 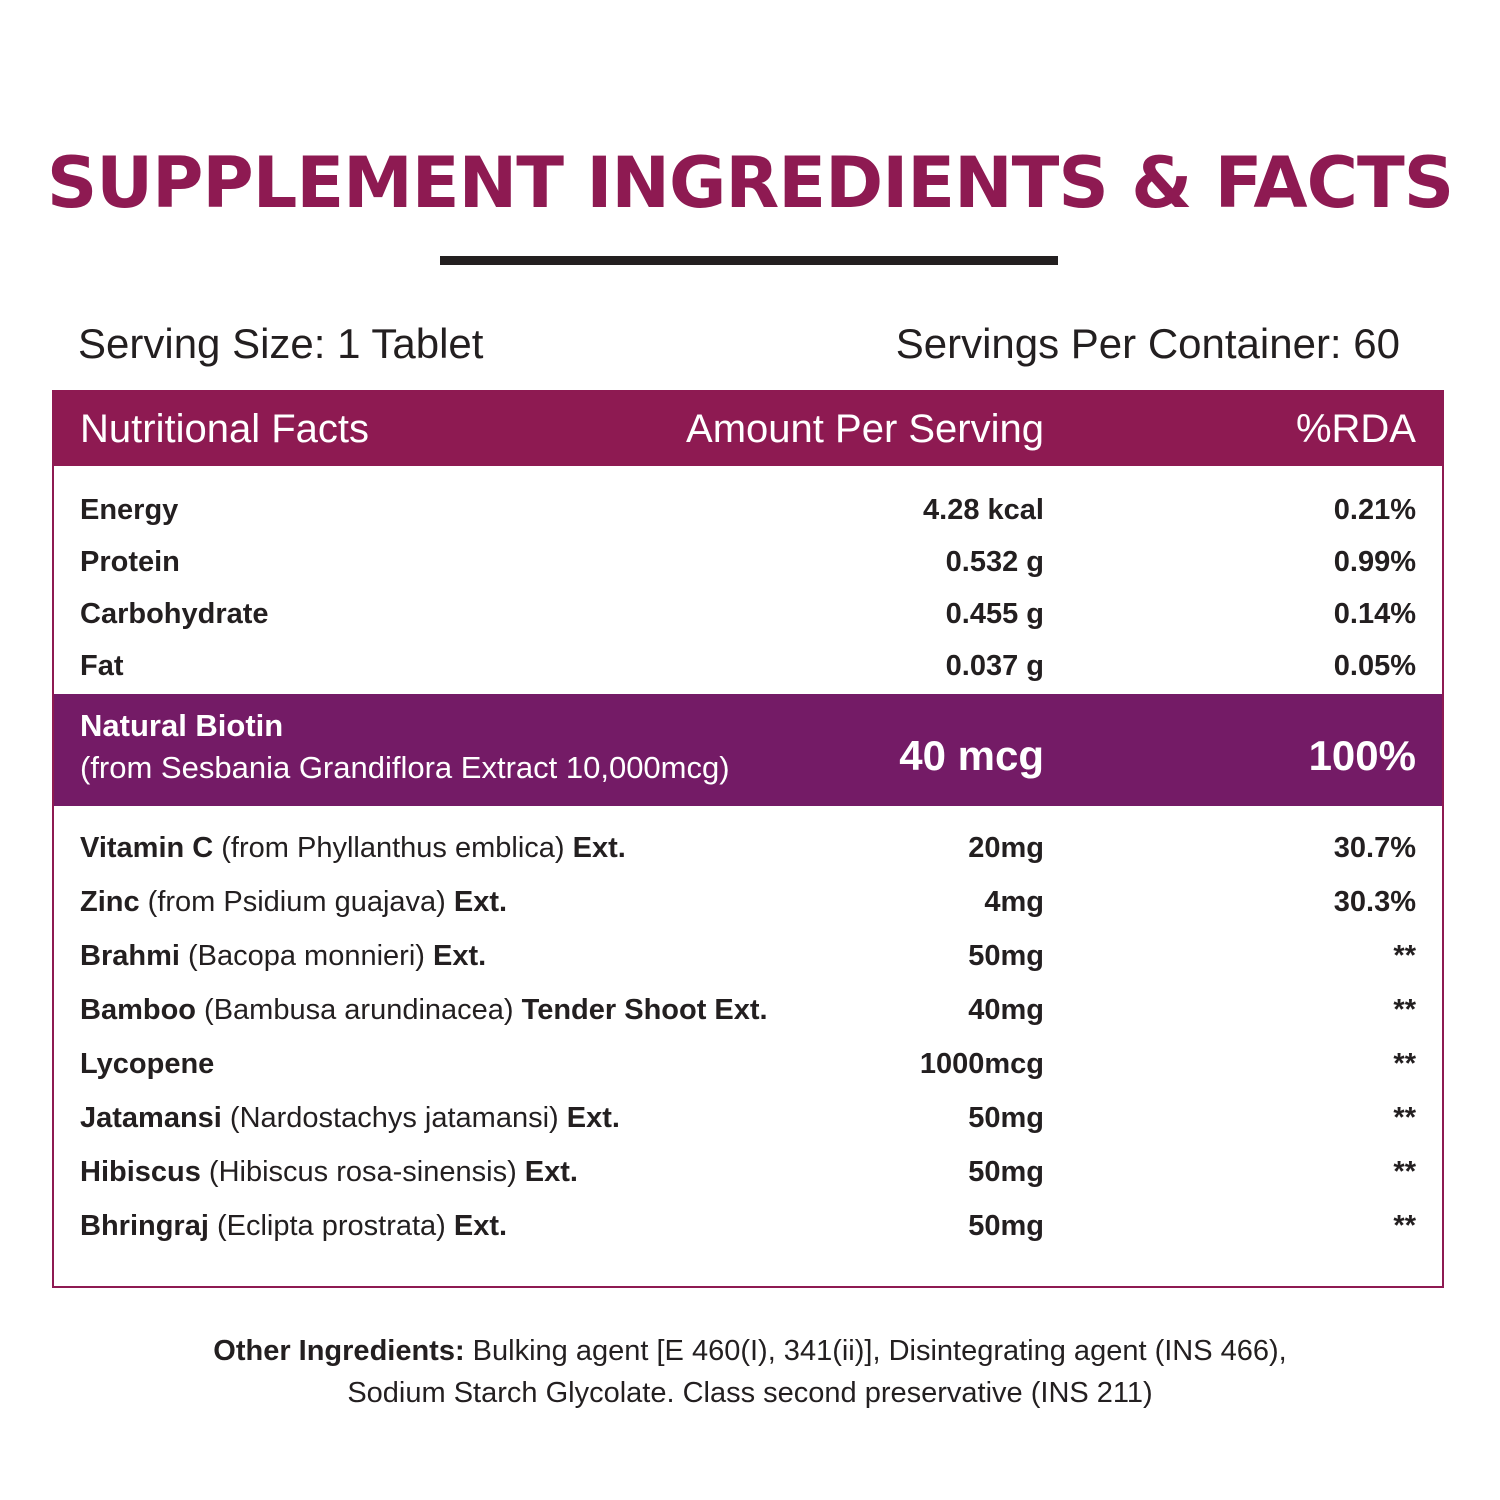 What do you see at coordinates (865, 429) in the screenshot?
I see `header-amount-per-serving: Amount Per Serving` at bounding box center [865, 429].